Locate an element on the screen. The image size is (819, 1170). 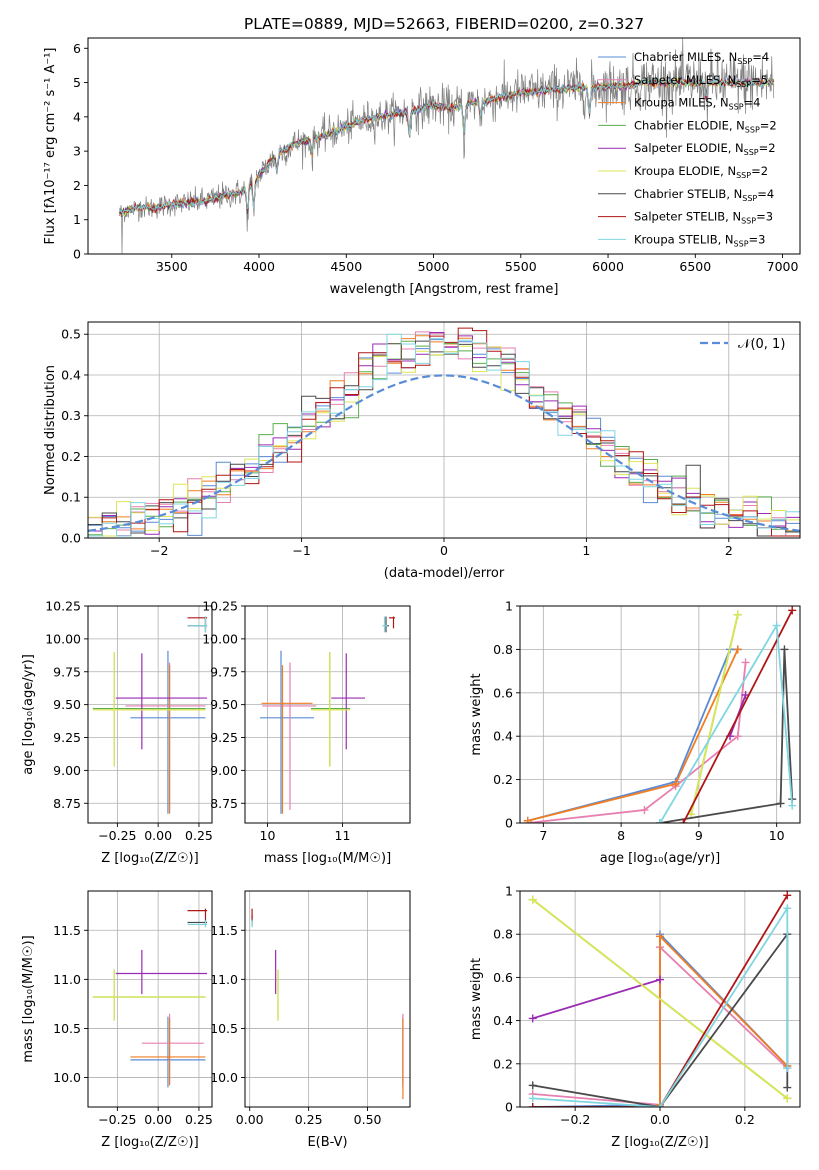
y-axis-label: Flux [fλ10⁻¹⁷ erg cm⁻² s⁻¹ A⁻¹] is located at coordinates (50, 146).